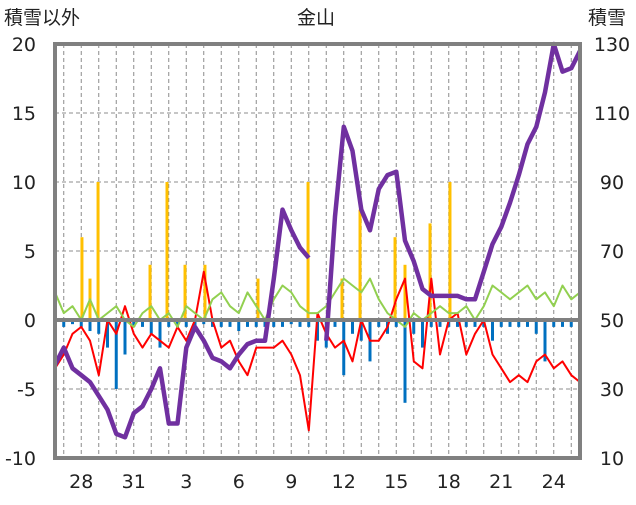 Image resolution: width=636 pixels, height=505 pixels. I want to click on right-tick-label: 90, so click(612, 183).